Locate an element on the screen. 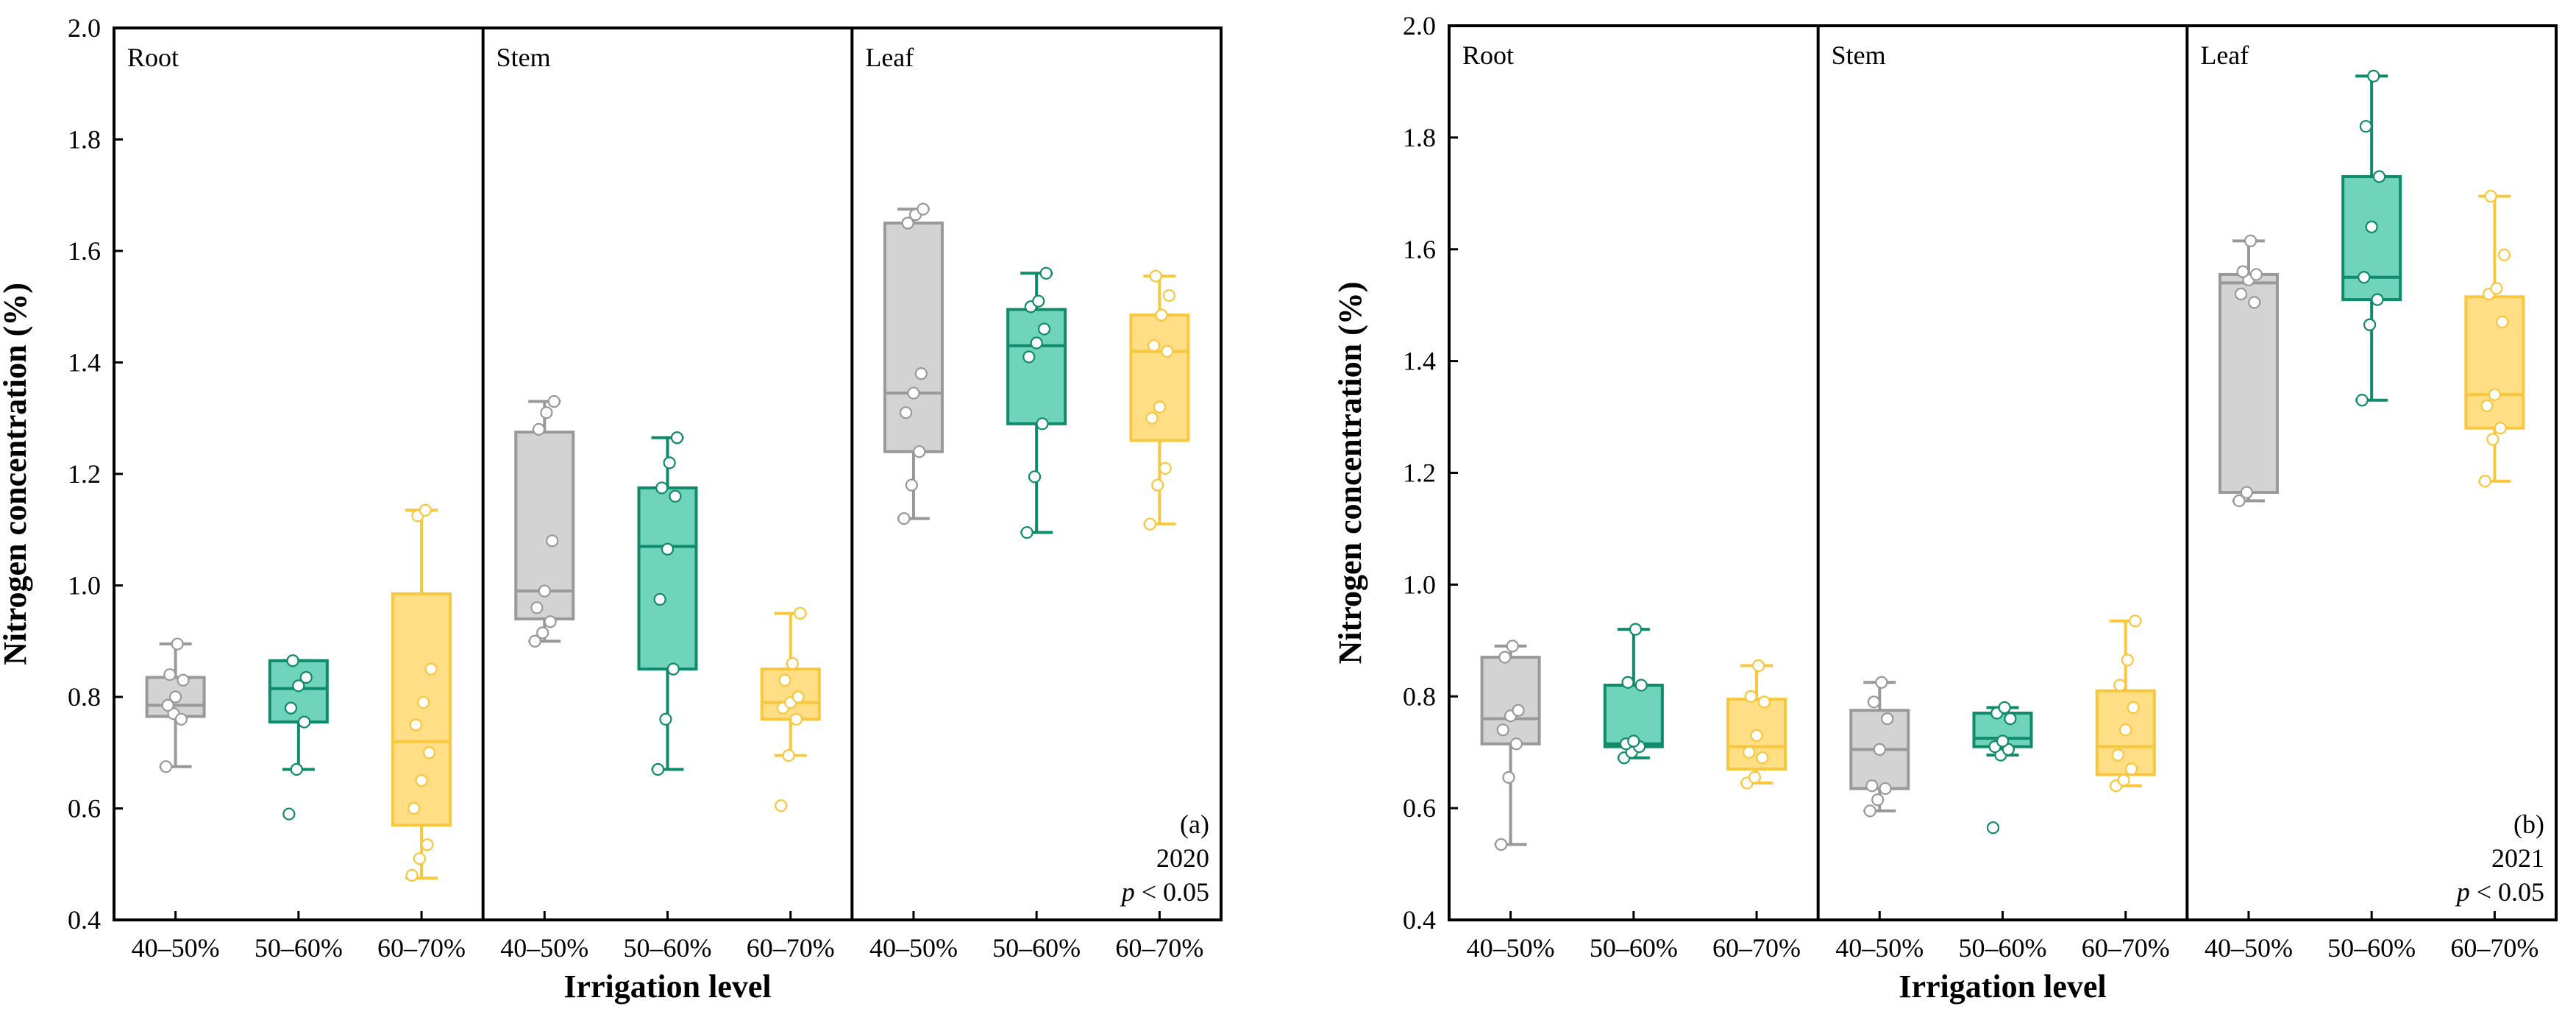 Image resolution: width=2576 pixels, height=1020 pixels. y-tick-label: 0.8 is located at coordinates (84, 697).